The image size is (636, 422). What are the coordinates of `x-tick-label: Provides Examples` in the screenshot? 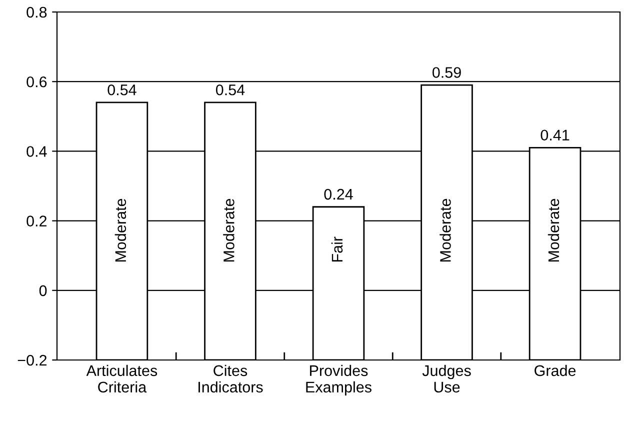 It's located at (339, 380).